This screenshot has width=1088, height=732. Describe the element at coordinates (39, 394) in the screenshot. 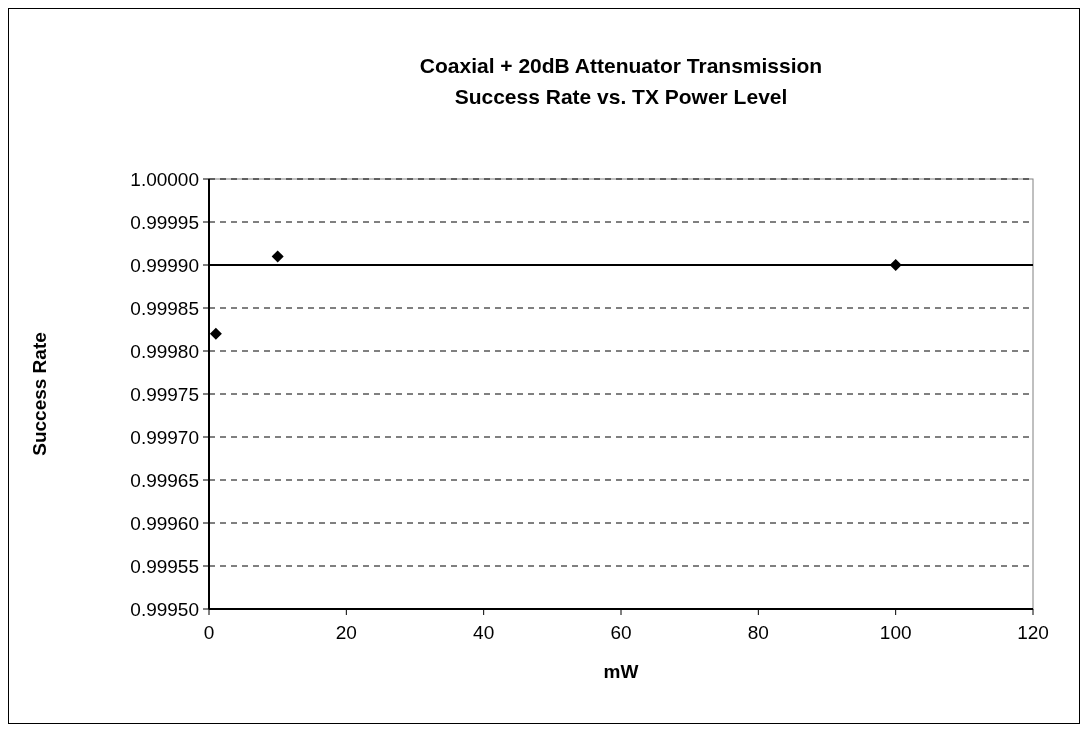

I see `y-axis-title: Success Rate` at that location.